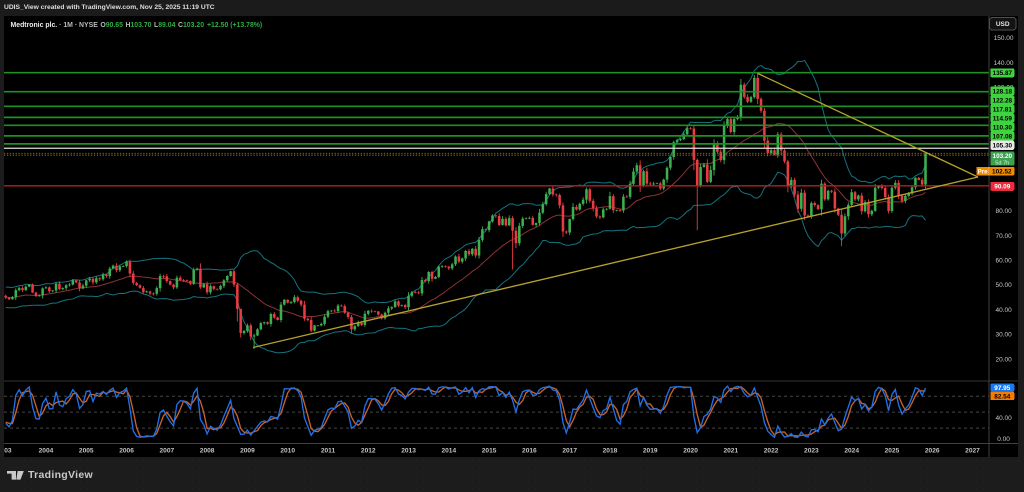 This screenshot has height=492, width=1024. I want to click on svg-text: 2004, so click(46, 451).